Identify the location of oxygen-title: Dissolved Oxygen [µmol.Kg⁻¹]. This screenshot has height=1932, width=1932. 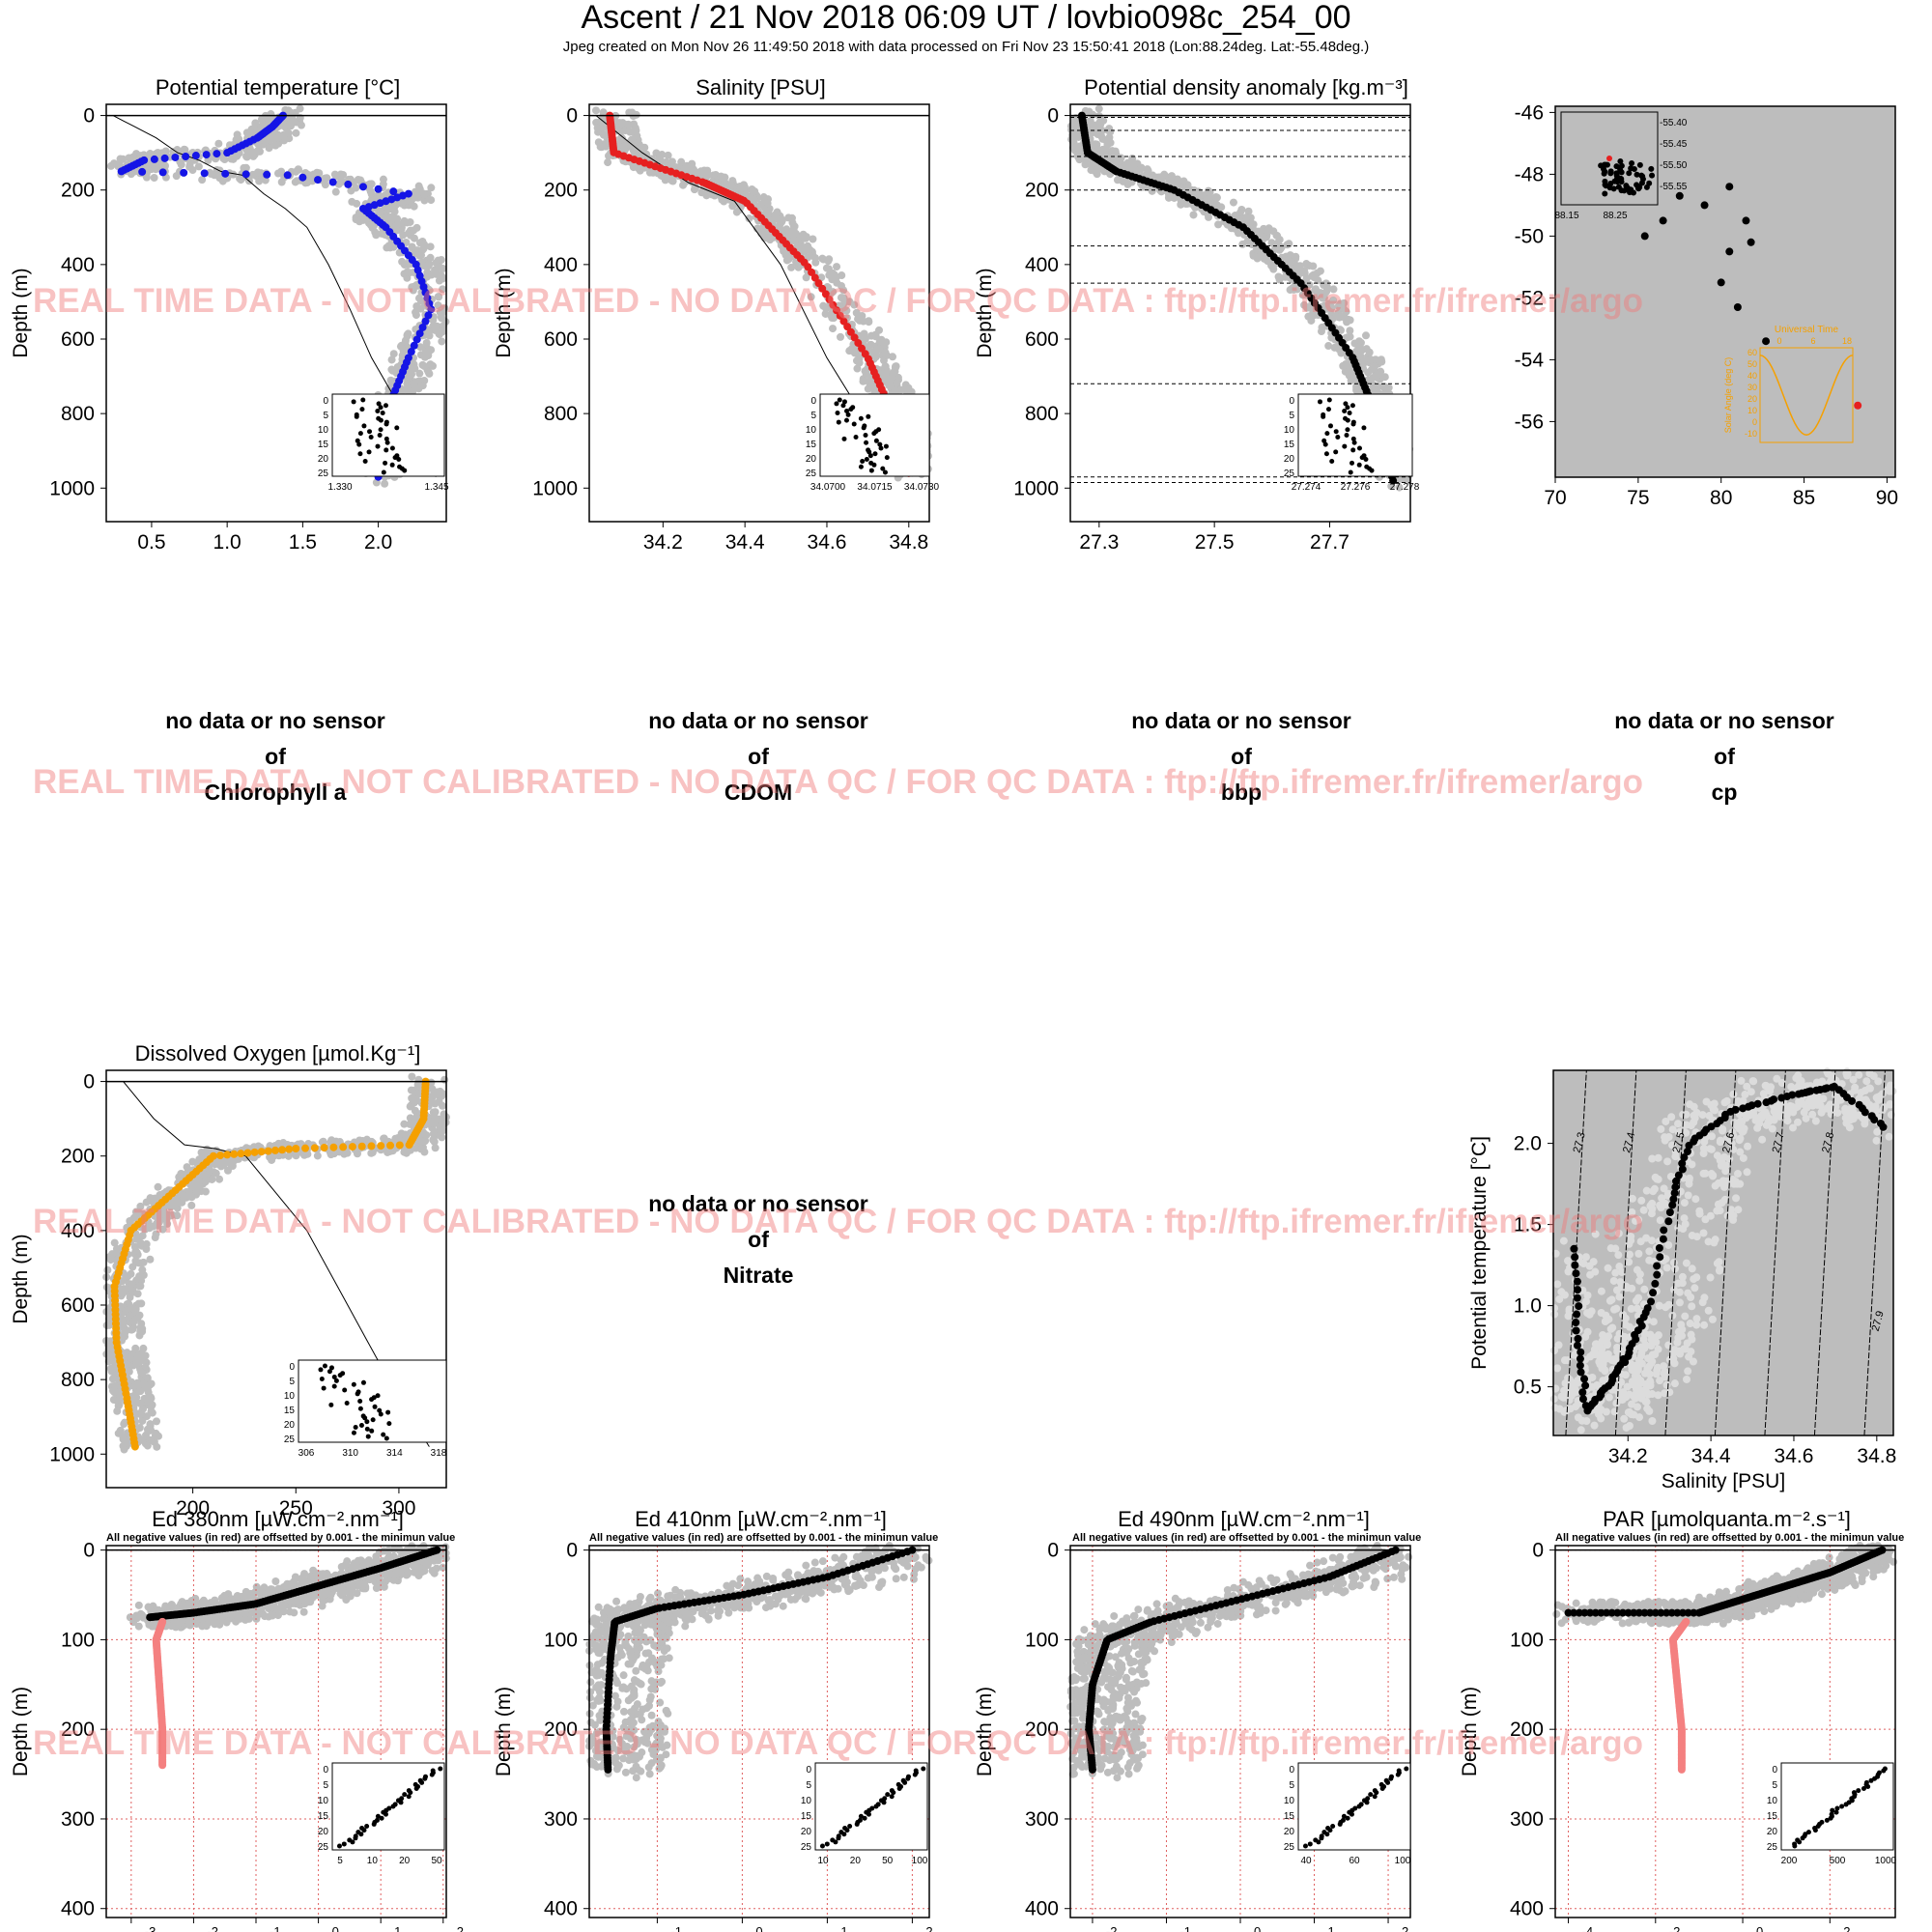
(277, 1053).